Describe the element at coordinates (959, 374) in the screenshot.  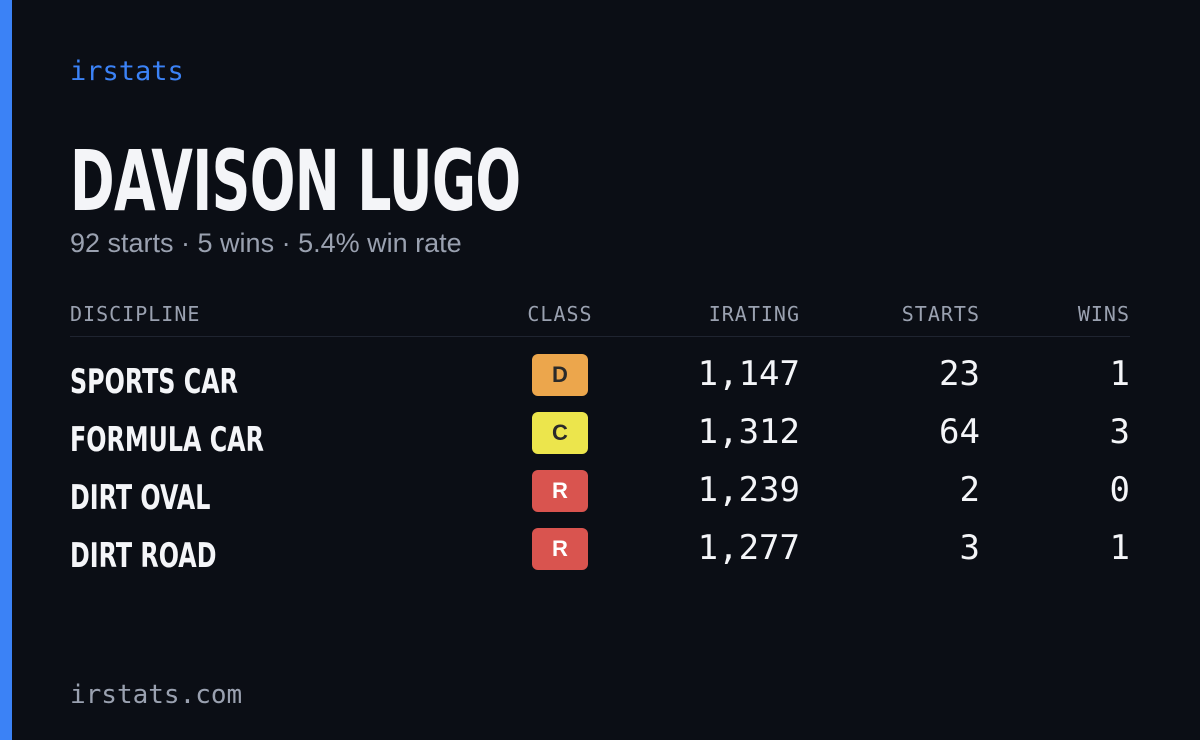
I see `starts: 23` at that location.